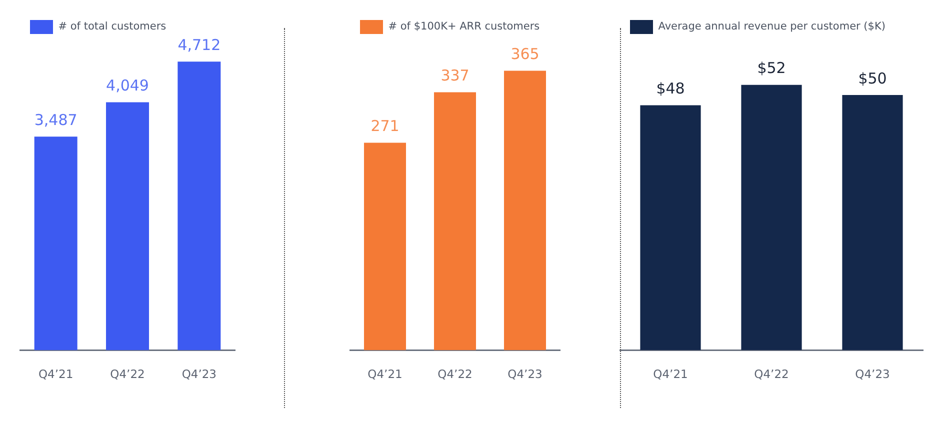 The height and width of the screenshot is (422, 927). I want to click on data-label: 365, so click(525, 54).